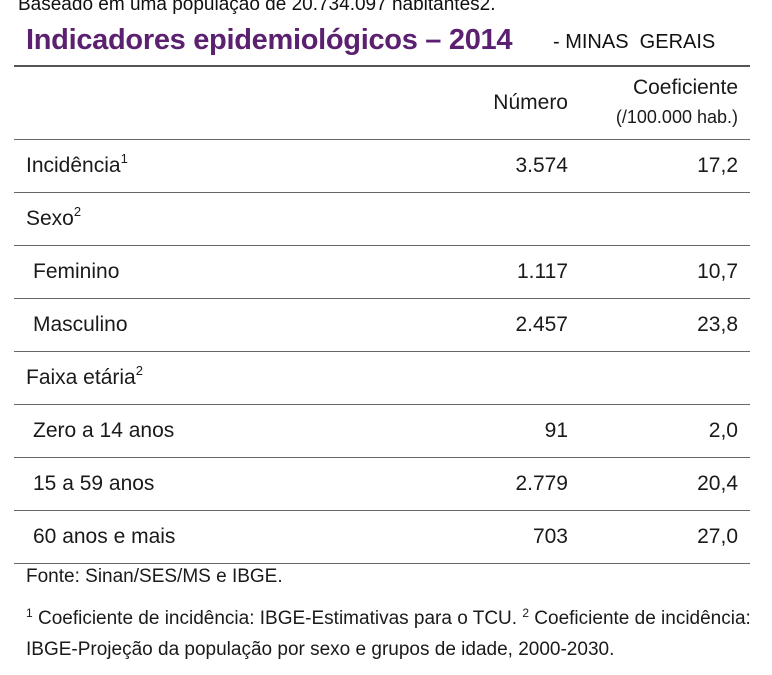 The height and width of the screenshot is (675, 772). Describe the element at coordinates (382, 484) in the screenshot. I see `table-row: 15 a 59 anos 2.779 20,4` at that location.